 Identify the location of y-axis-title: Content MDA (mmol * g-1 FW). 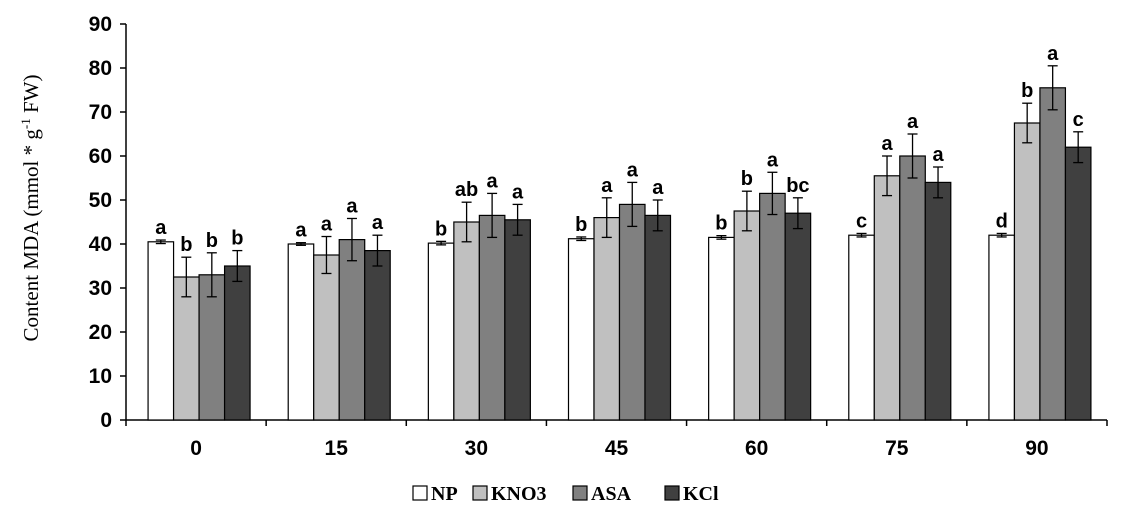
(30, 208).